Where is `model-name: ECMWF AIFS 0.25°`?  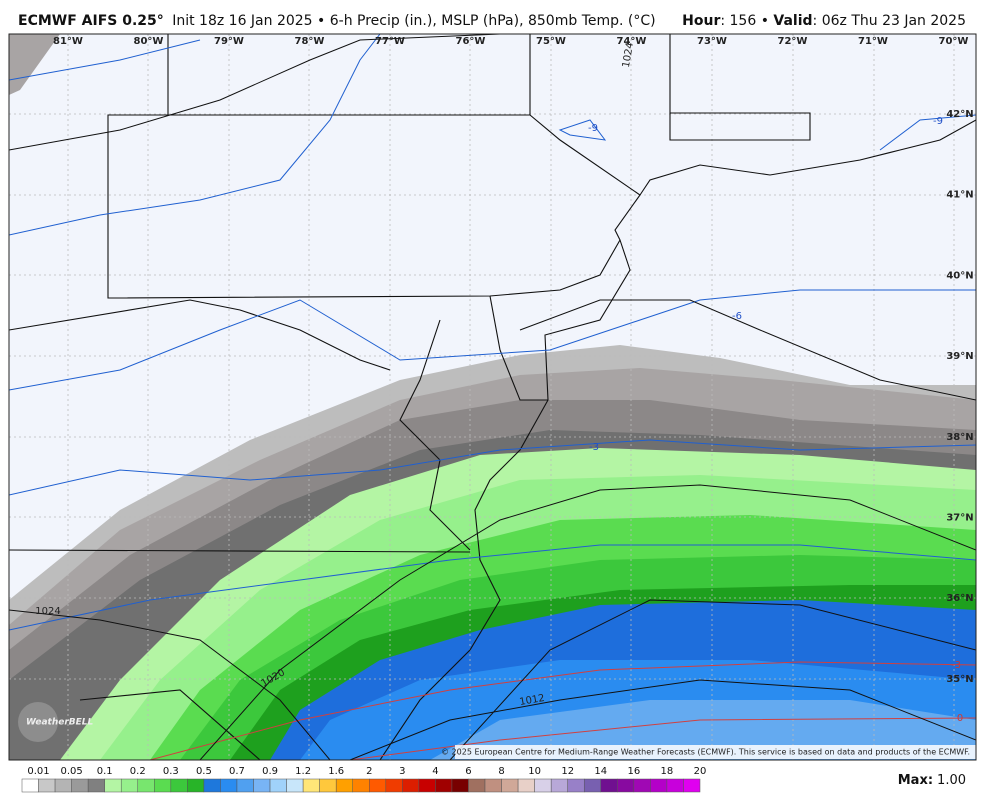
model-name: ECMWF AIFS 0.25° is located at coordinates (91, 21).